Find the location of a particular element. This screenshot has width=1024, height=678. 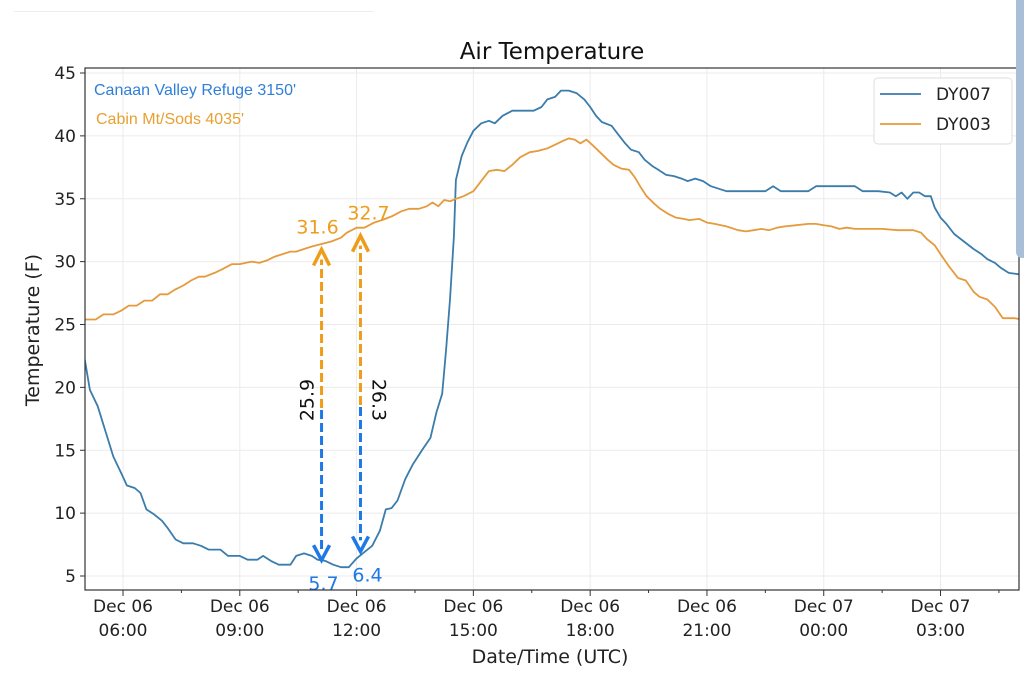

x-axis-title: Date/Time (UTC) is located at coordinates (550, 657).